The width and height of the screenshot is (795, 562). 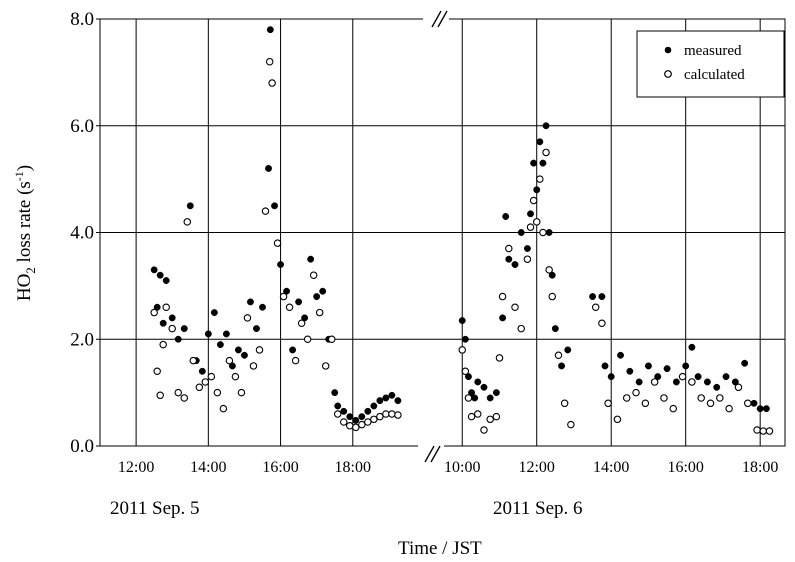 What do you see at coordinates (710, 64) in the screenshot?
I see `legend: measured calculated` at bounding box center [710, 64].